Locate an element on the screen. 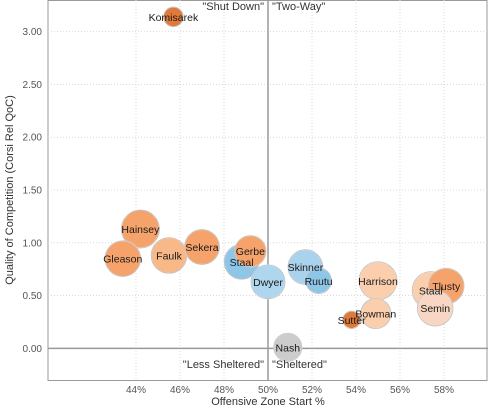  point-label: Komisarek is located at coordinates (174, 18).